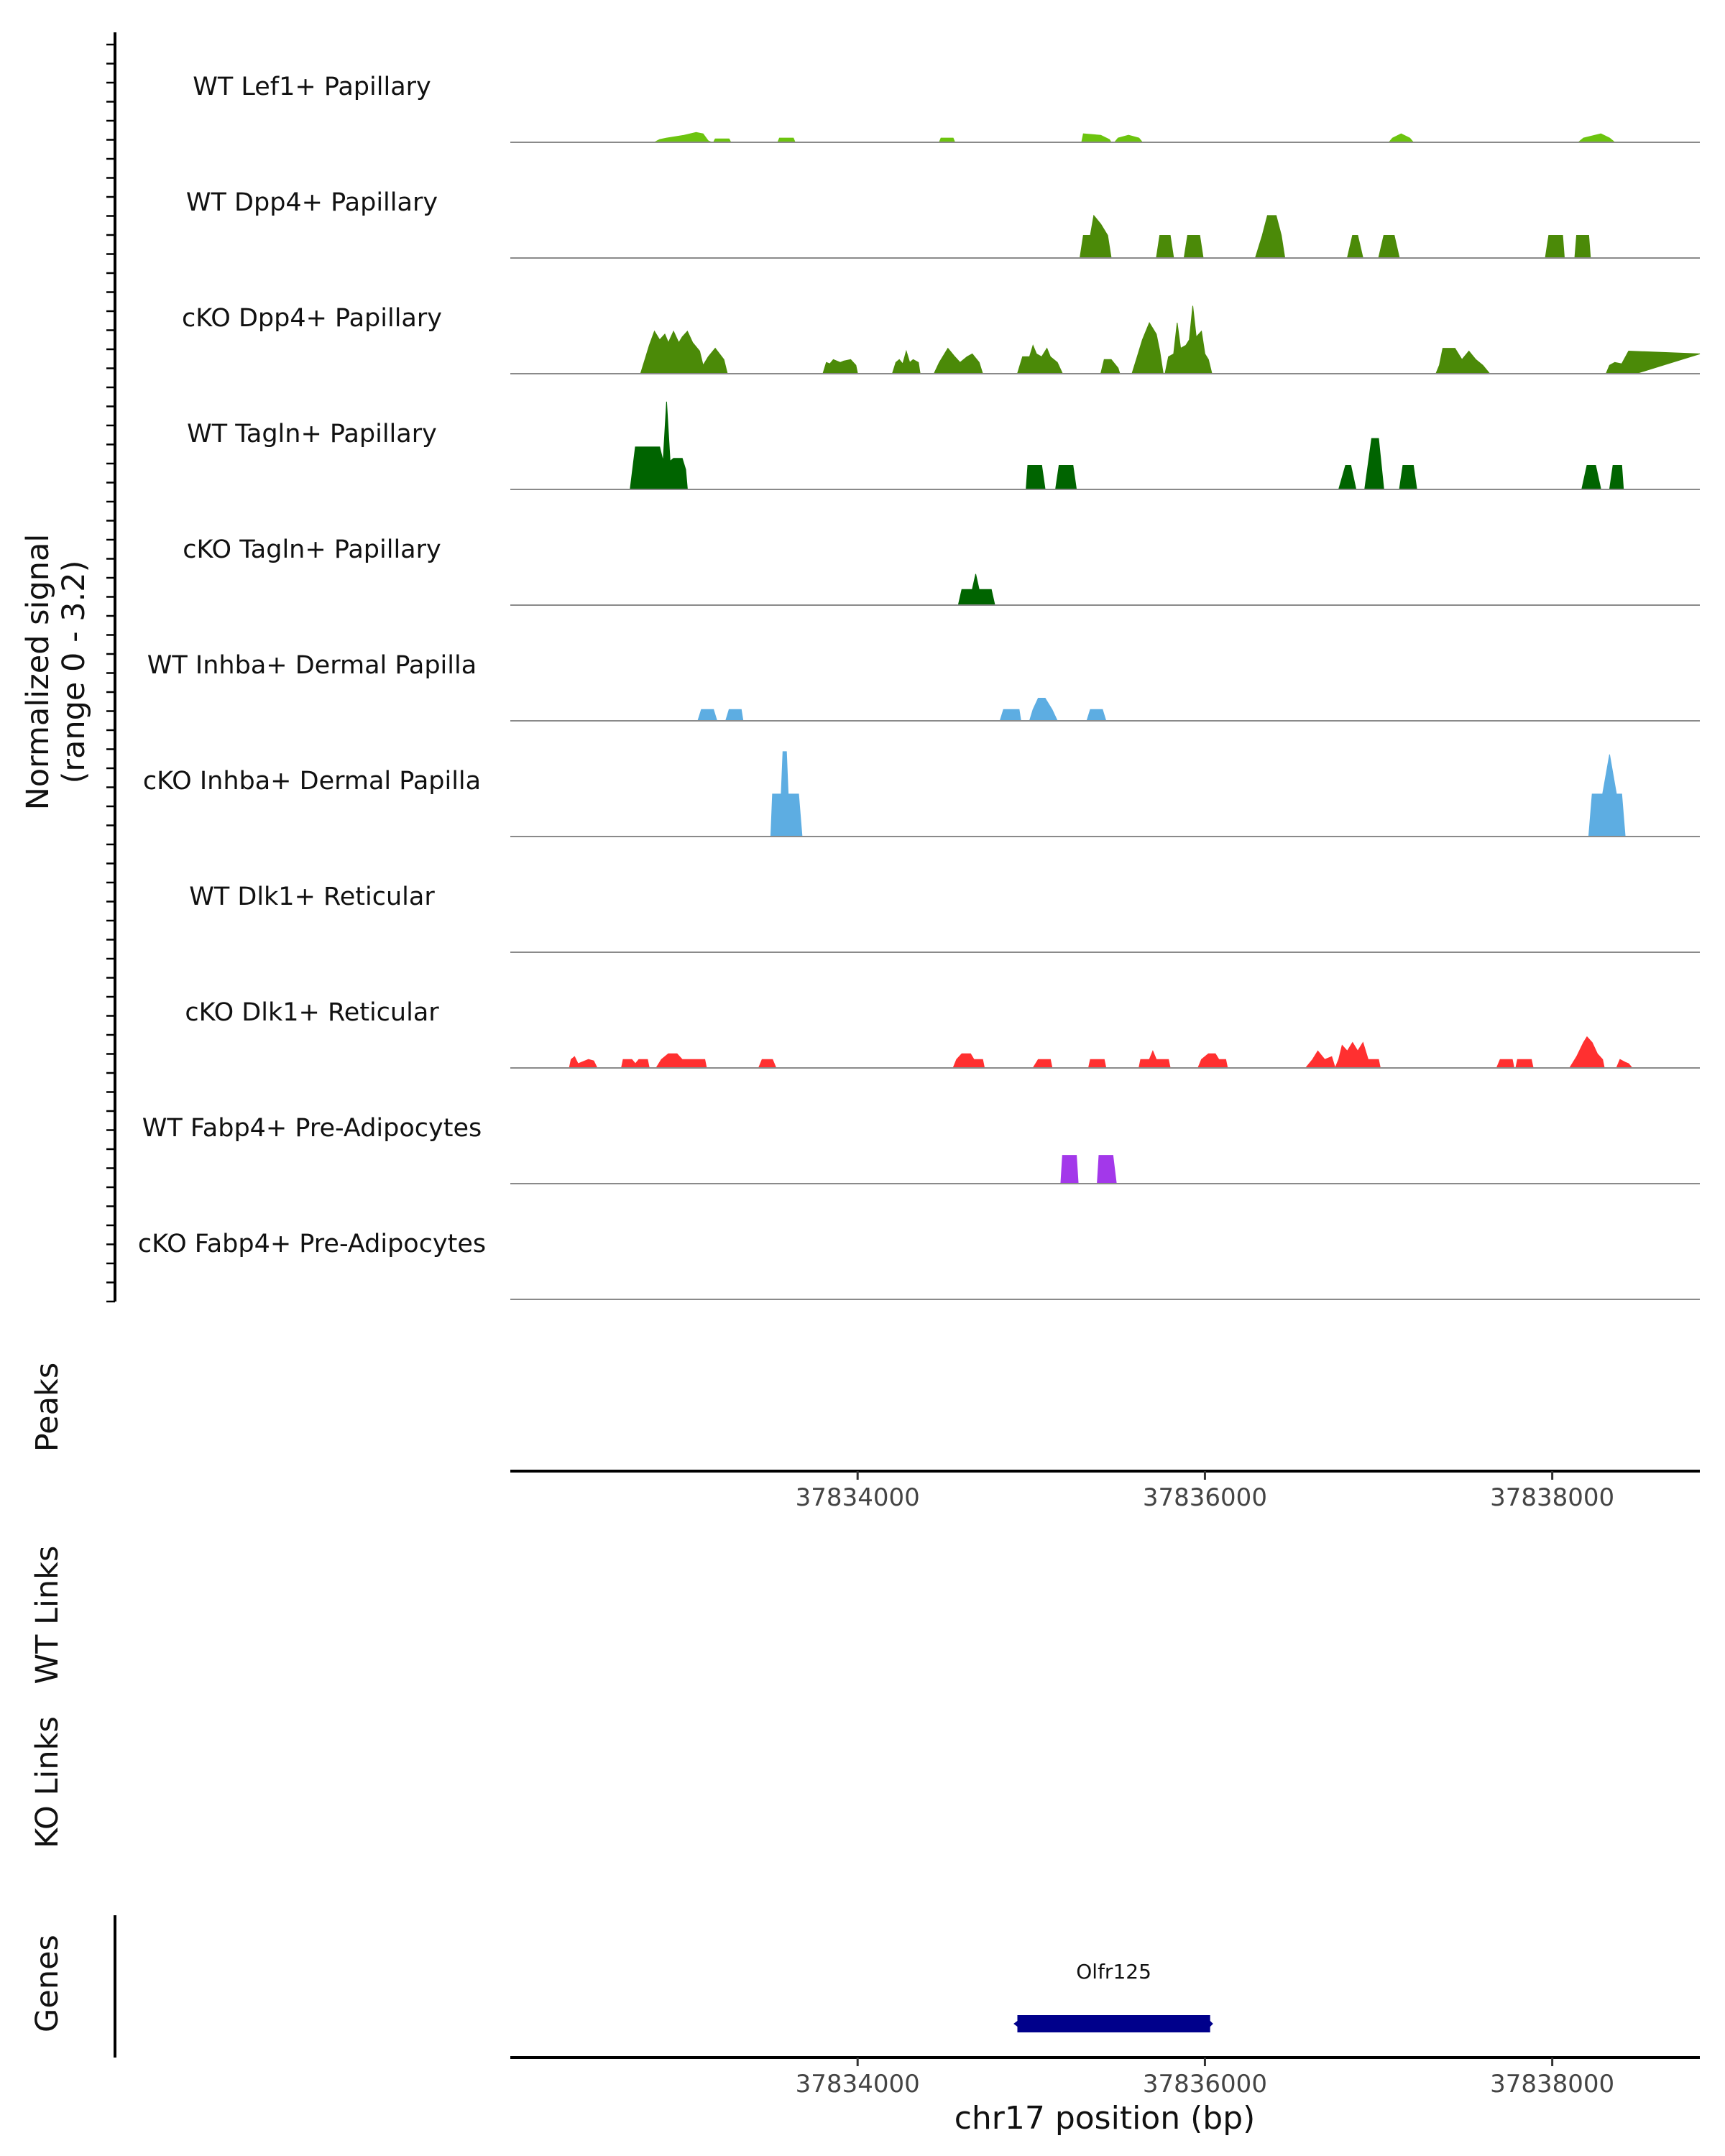  What do you see at coordinates (312, 1244) in the screenshot?
I see `track-label: cKO Fabp4+ Pre-Adipocytes` at bounding box center [312, 1244].